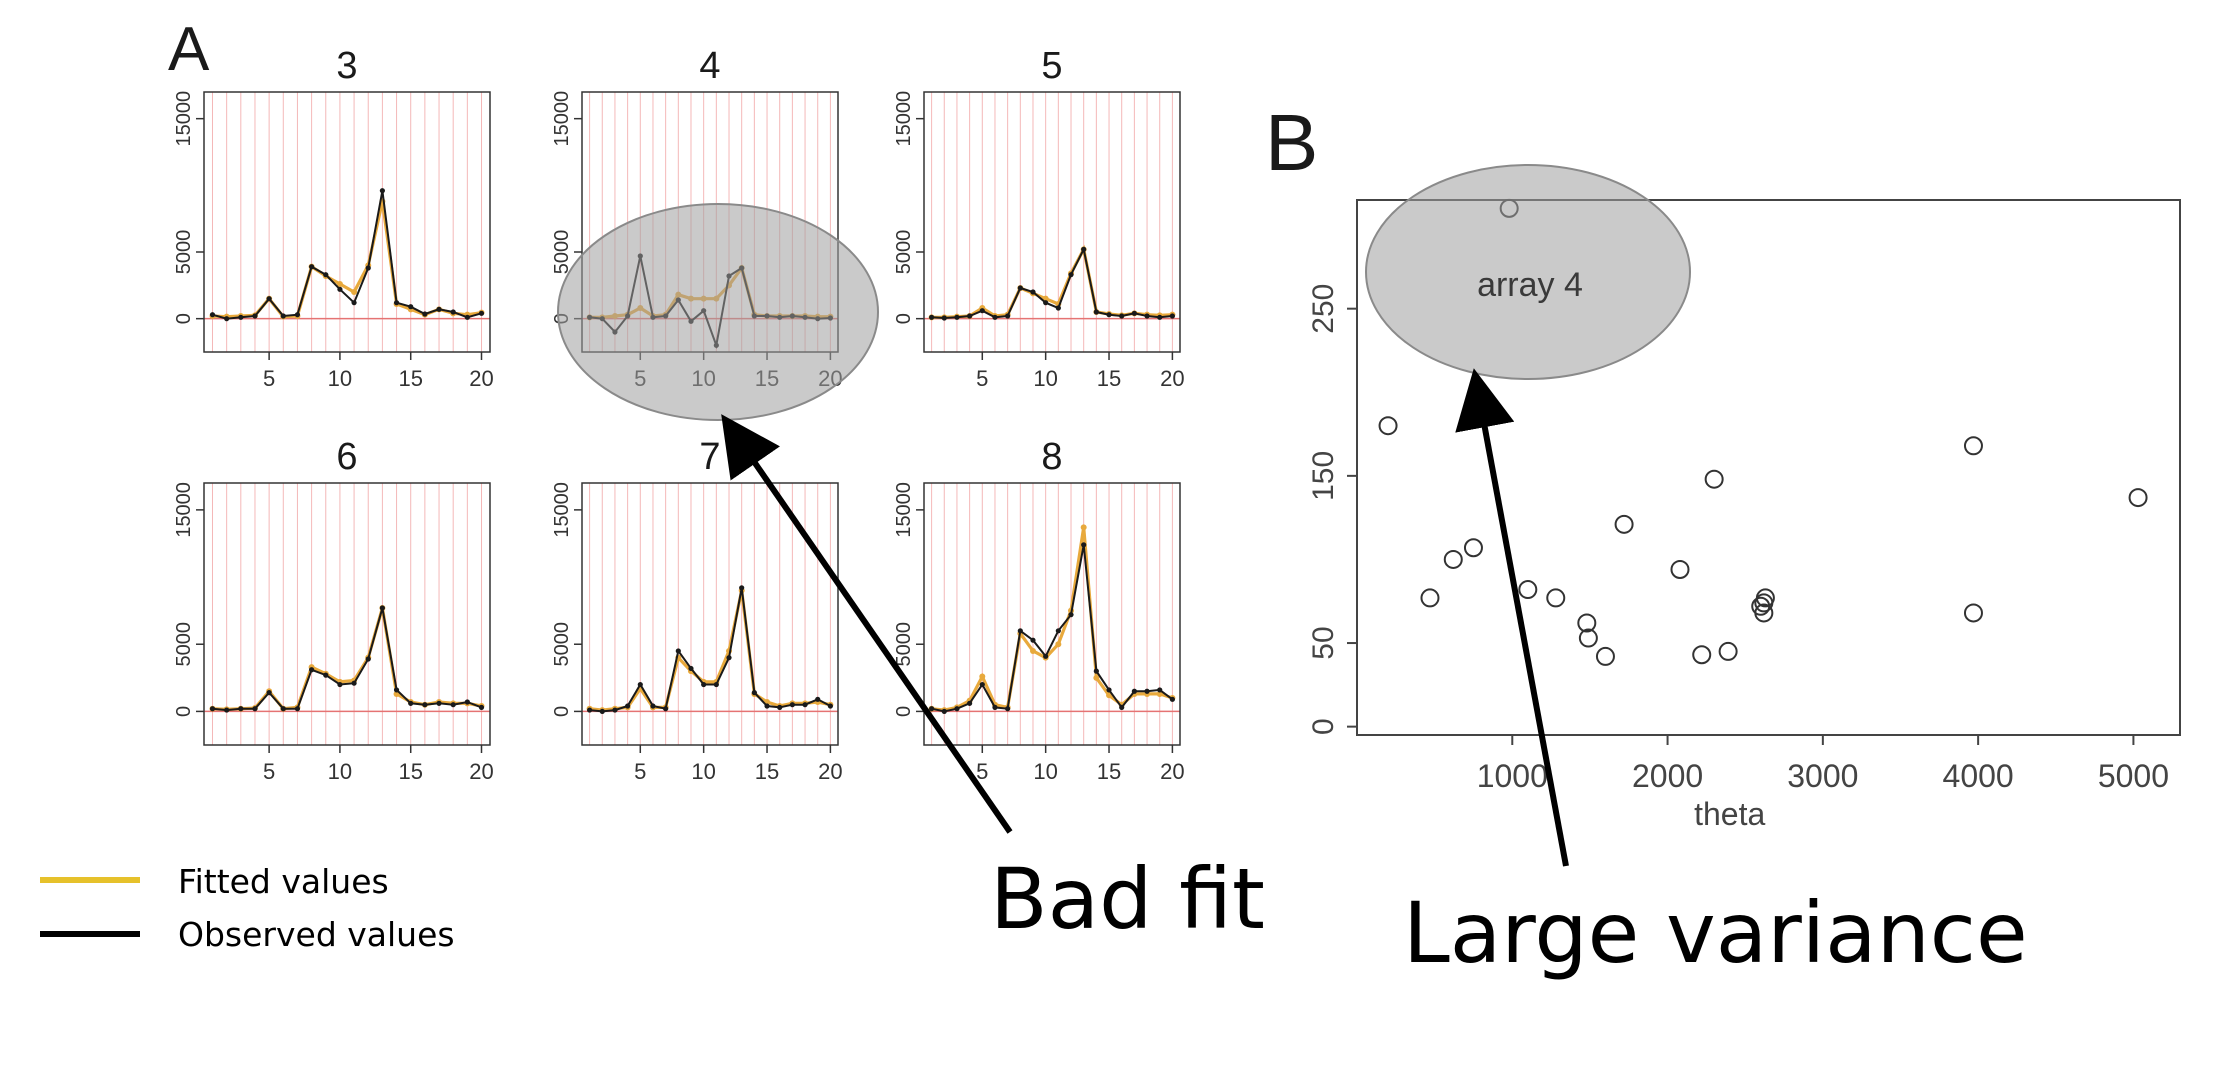 The width and height of the screenshot is (2236, 1080). I want to click on x-tick-label: 2000, so click(1667, 776).